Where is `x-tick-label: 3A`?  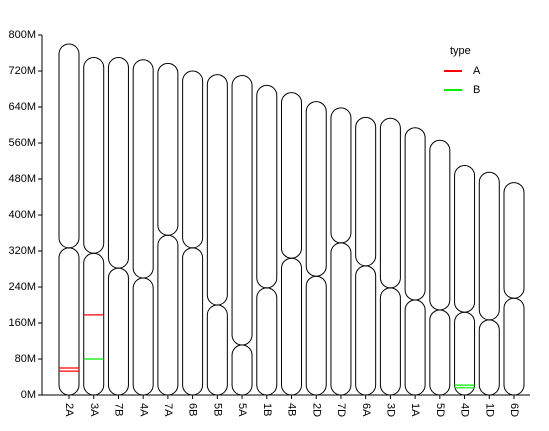 x-tick-label: 3A is located at coordinates (94, 410).